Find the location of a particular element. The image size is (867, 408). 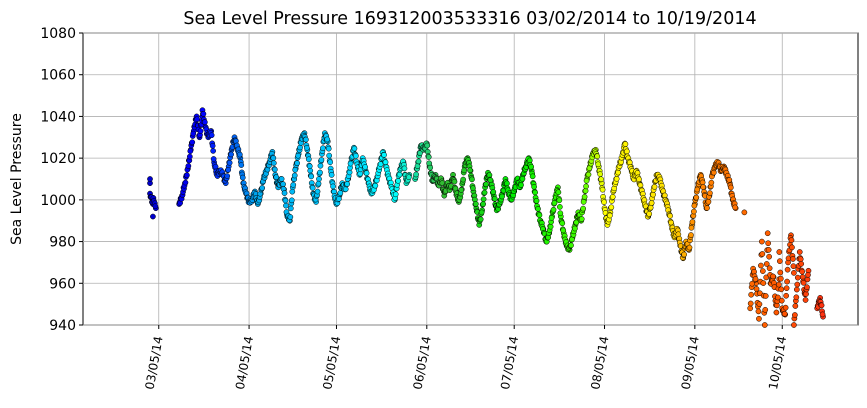

y-tick-label: 1040 is located at coordinates (58, 117).